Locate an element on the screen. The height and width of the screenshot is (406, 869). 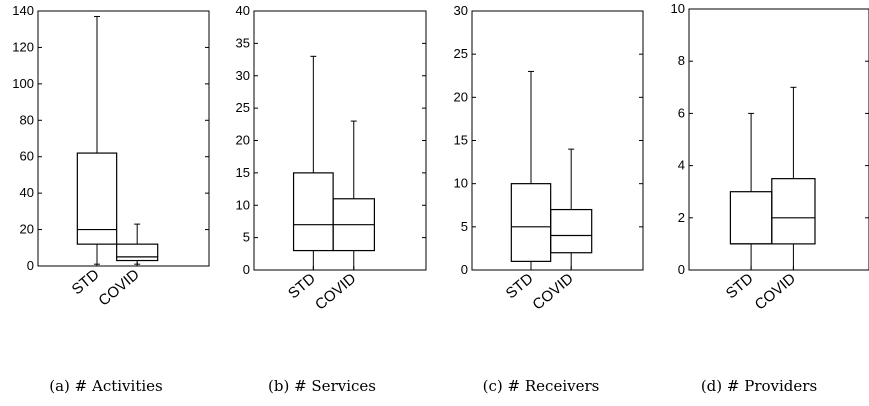
panel-caption: (b) # Services is located at coordinates (322, 386).